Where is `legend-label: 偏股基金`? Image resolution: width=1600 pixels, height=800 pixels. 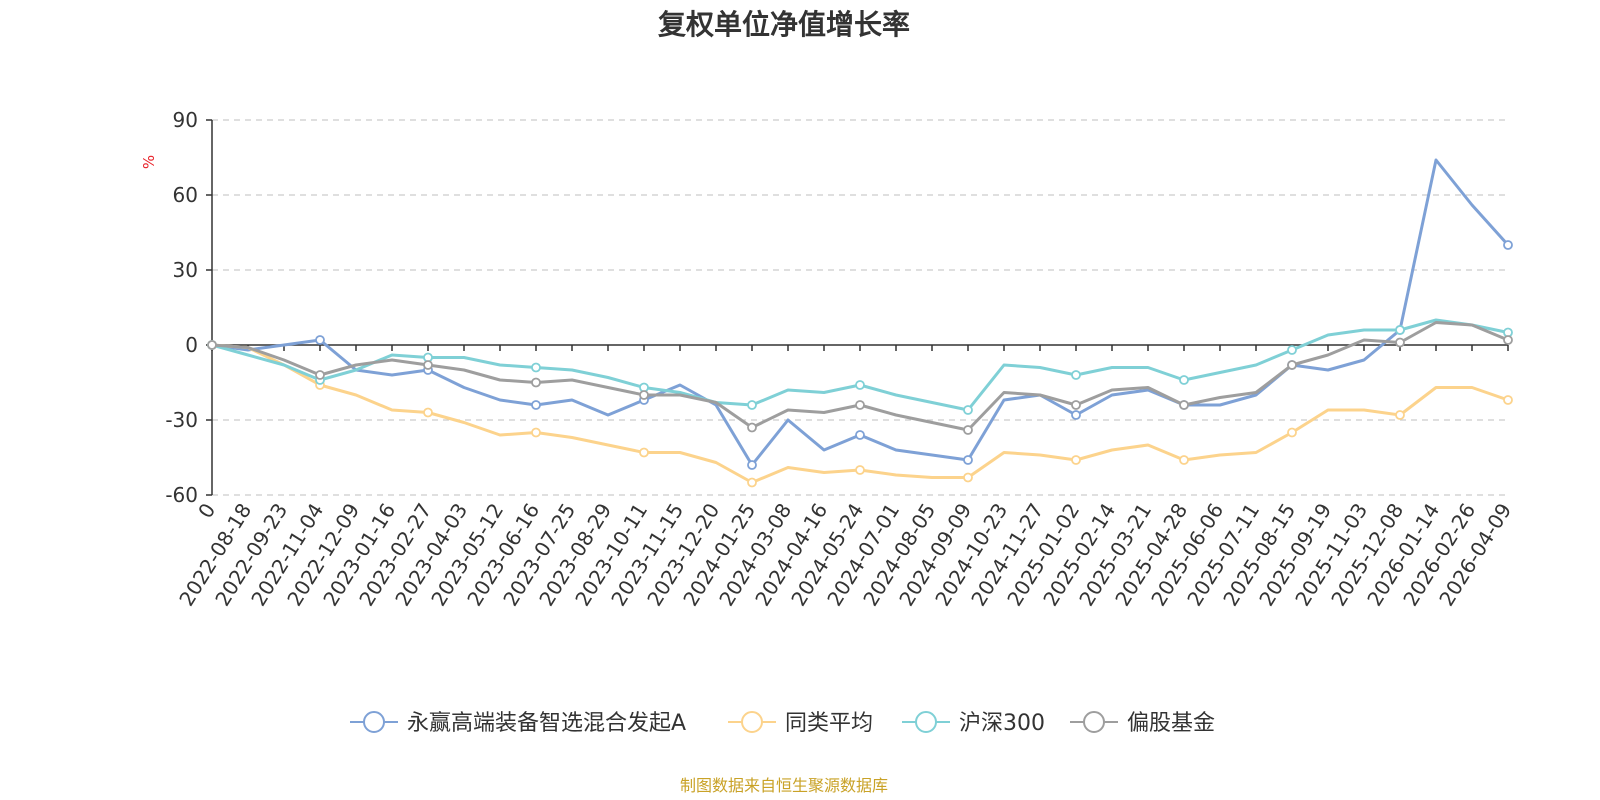 legend-label: 偏股基金 is located at coordinates (1171, 723).